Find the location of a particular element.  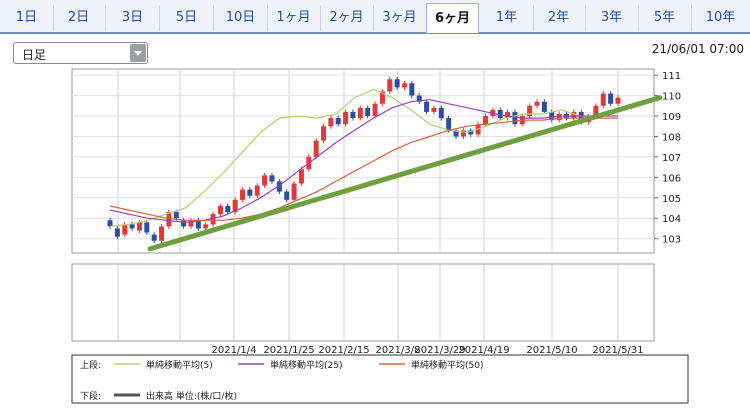

y-tick-label-3: 105 is located at coordinates (671, 199).